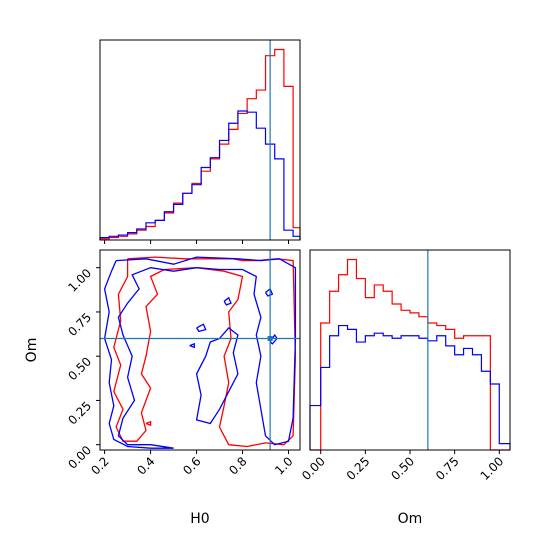 This screenshot has width=550, height=550. I want to click on om-histogram-series, so click(410, 354).